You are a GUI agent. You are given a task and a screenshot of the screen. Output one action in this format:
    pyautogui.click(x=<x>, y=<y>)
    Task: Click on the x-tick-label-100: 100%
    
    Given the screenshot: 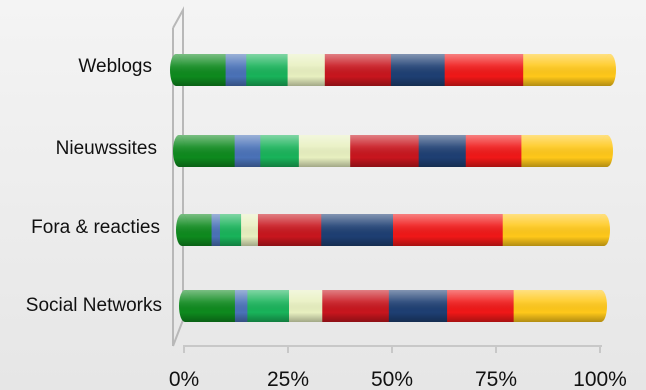 What is the action you would take?
    pyautogui.click(x=600, y=379)
    